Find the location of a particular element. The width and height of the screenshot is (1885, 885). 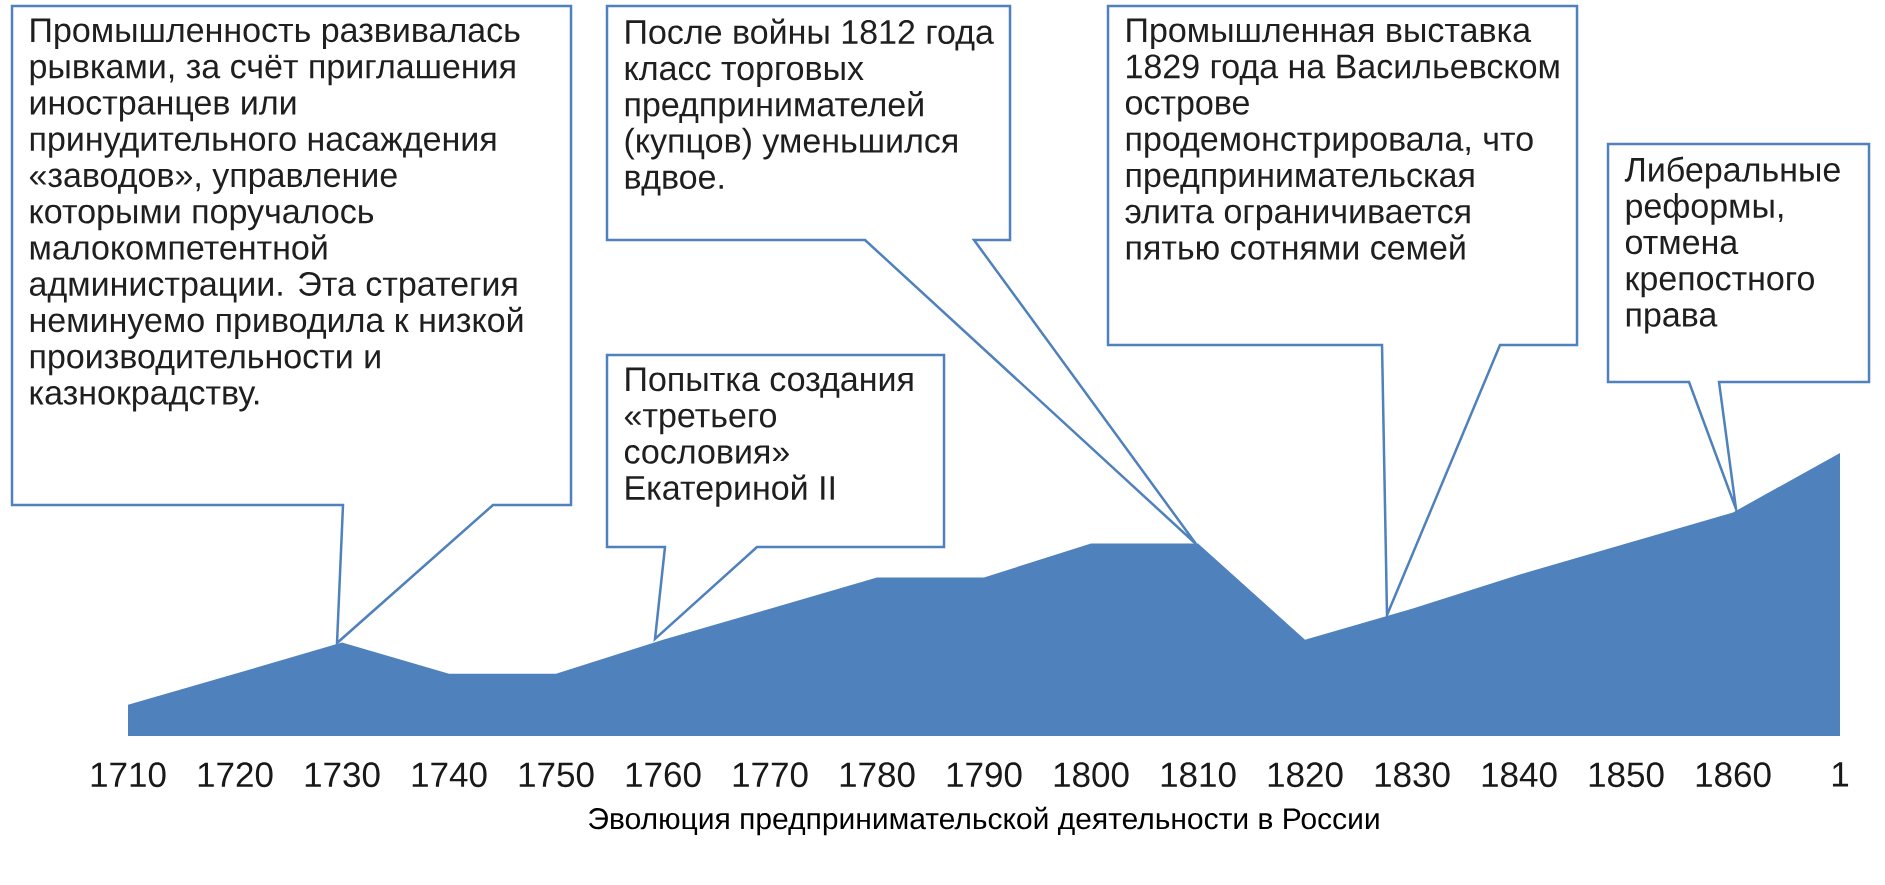

x-tick-label: 1780 is located at coordinates (877, 775).